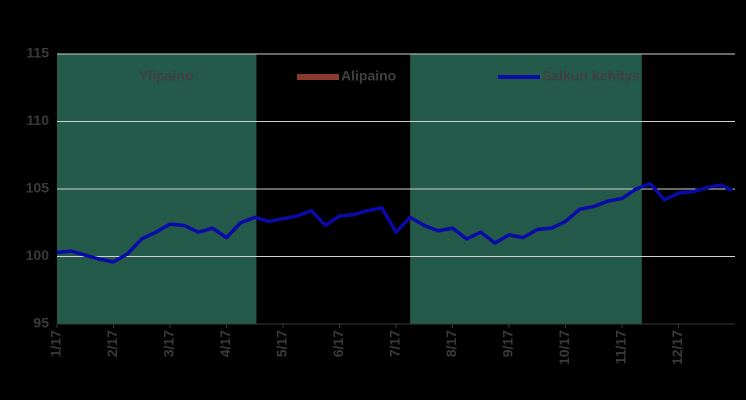 This screenshot has width=746, height=400. What do you see at coordinates (621, 347) in the screenshot?
I see `x-tick-label: 11/17` at bounding box center [621, 347].